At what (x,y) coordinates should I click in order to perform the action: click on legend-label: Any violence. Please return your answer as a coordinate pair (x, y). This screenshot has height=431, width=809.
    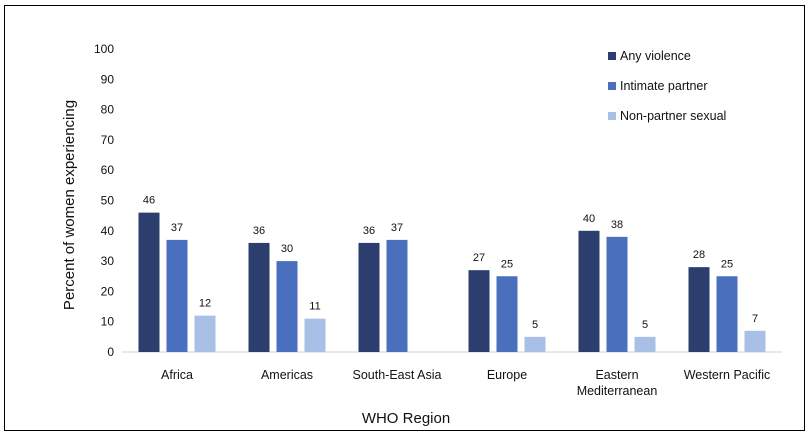
    Looking at the image, I should click on (655, 56).